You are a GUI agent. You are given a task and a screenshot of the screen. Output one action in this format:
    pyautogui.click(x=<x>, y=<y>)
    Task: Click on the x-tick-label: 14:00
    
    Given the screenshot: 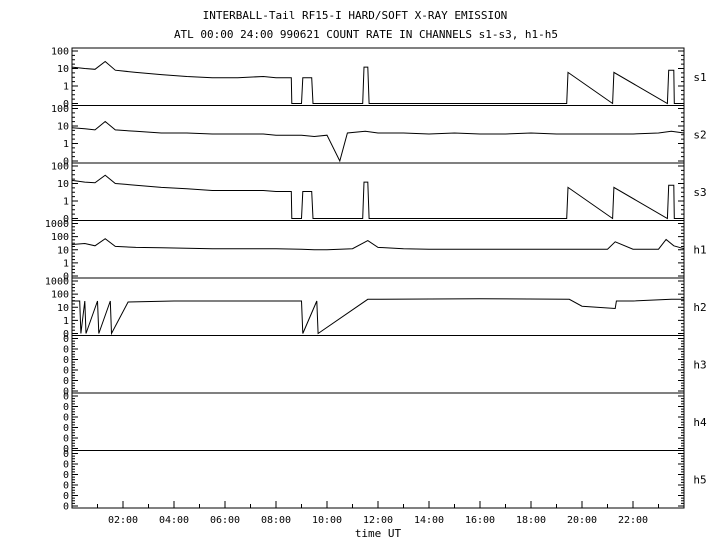 What is the action you would take?
    pyautogui.click(x=429, y=520)
    